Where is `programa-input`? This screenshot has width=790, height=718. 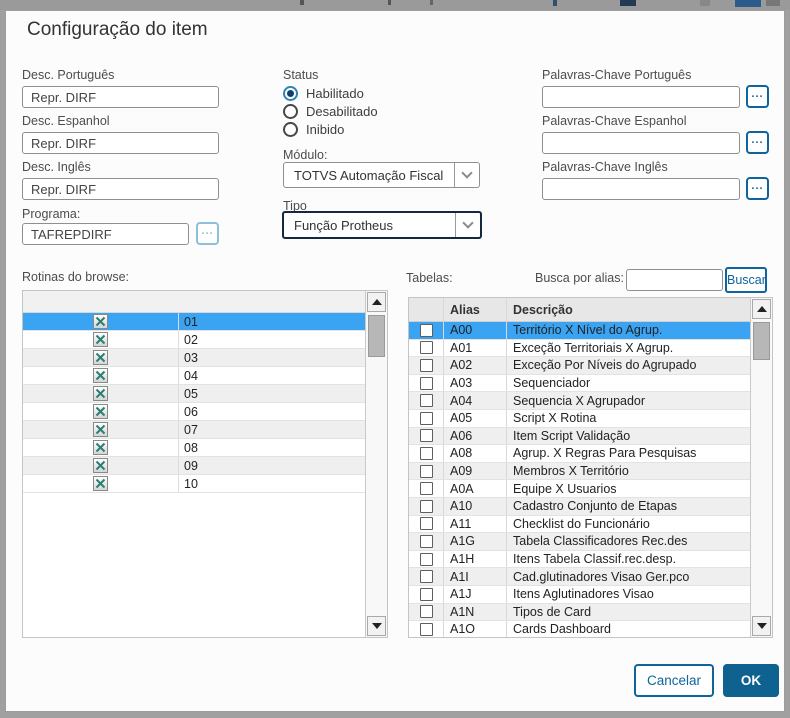 programa-input is located at coordinates (105, 234).